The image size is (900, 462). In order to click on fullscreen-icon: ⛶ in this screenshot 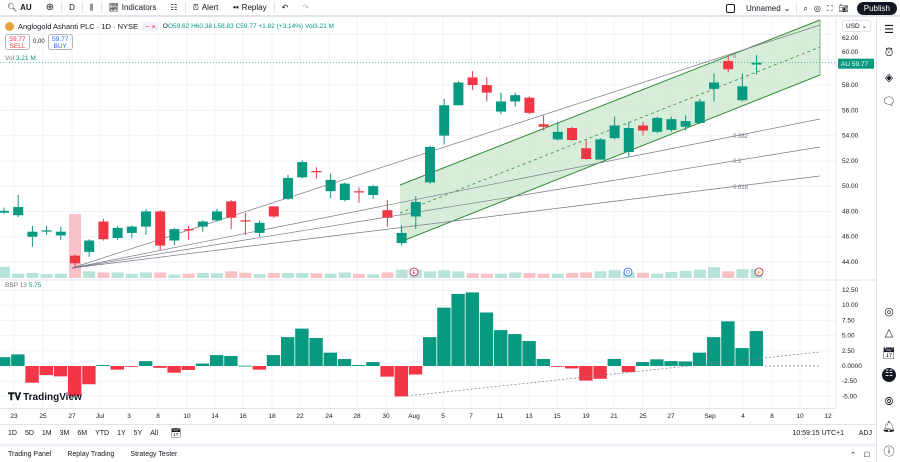, I will do `click(829, 8)`.